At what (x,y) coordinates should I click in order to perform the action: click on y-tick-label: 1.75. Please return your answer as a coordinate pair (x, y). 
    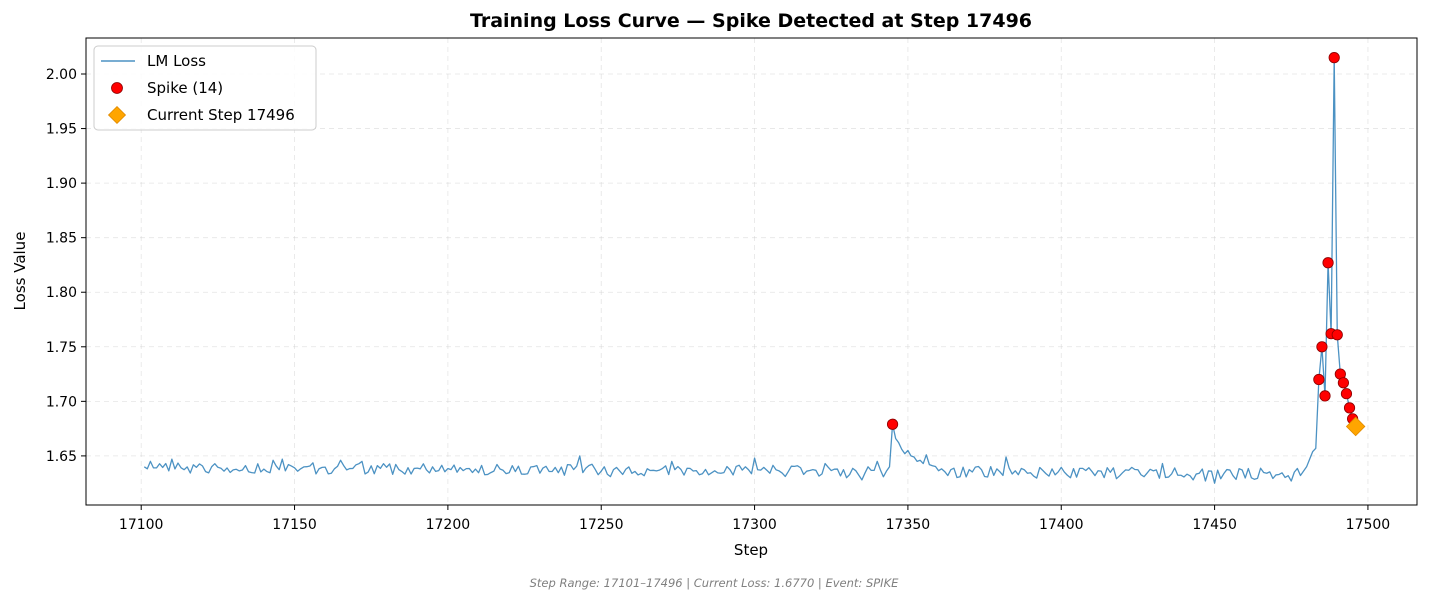
    Looking at the image, I should click on (61, 348).